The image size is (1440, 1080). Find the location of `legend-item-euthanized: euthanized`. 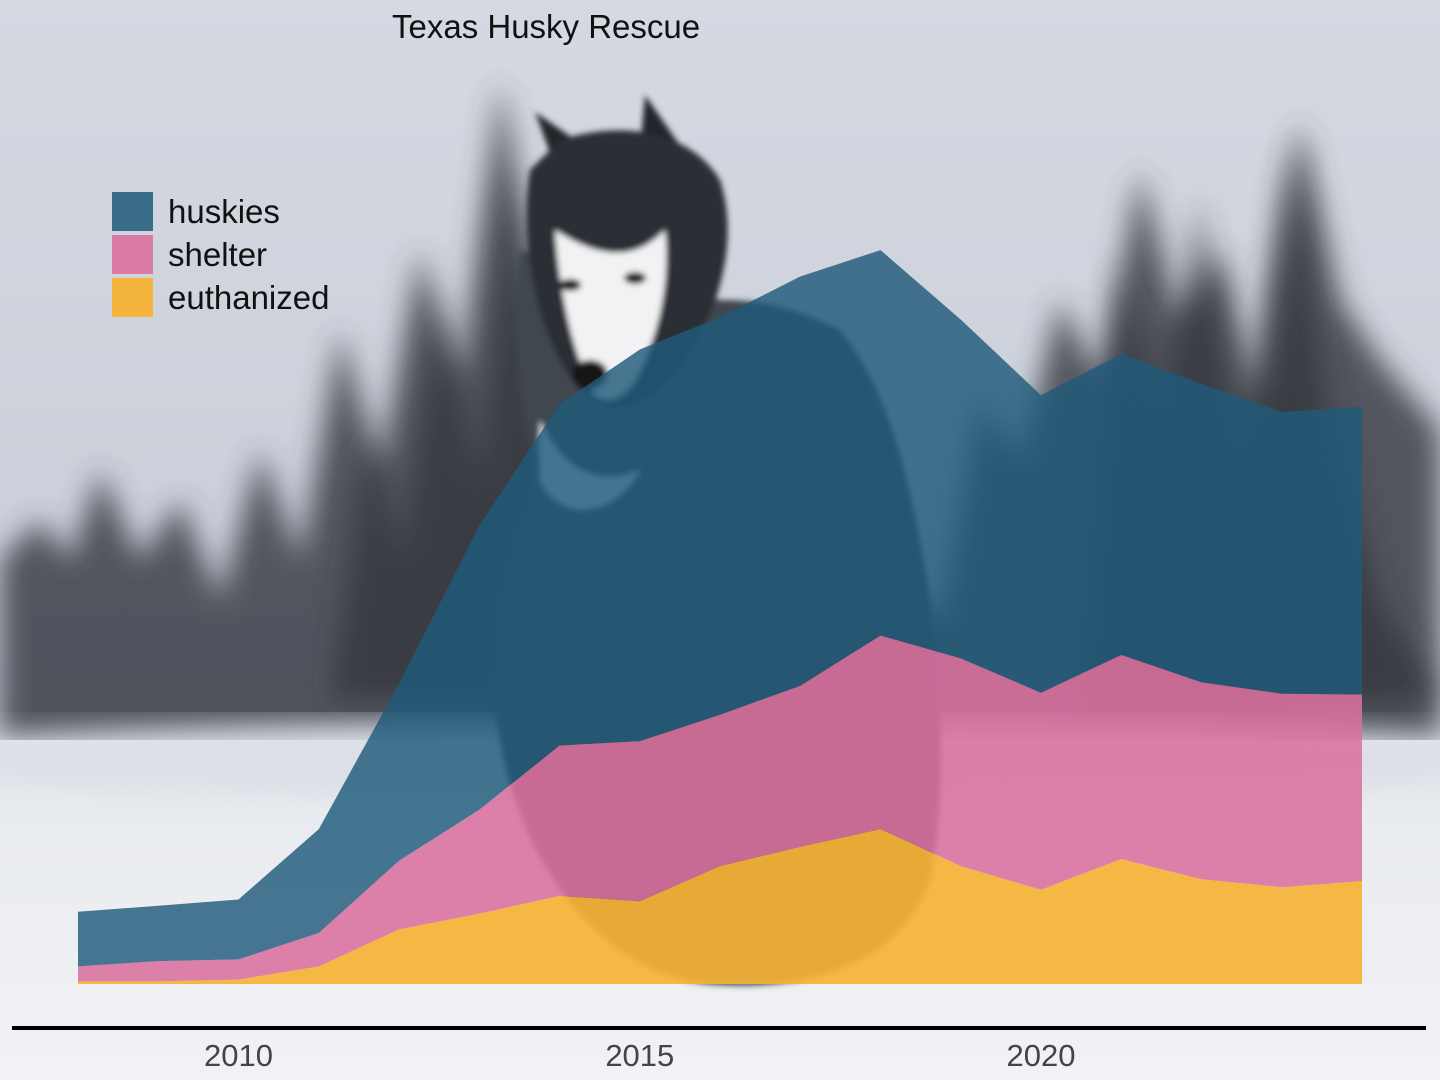

legend-item-euthanized: euthanized is located at coordinates (220, 297).